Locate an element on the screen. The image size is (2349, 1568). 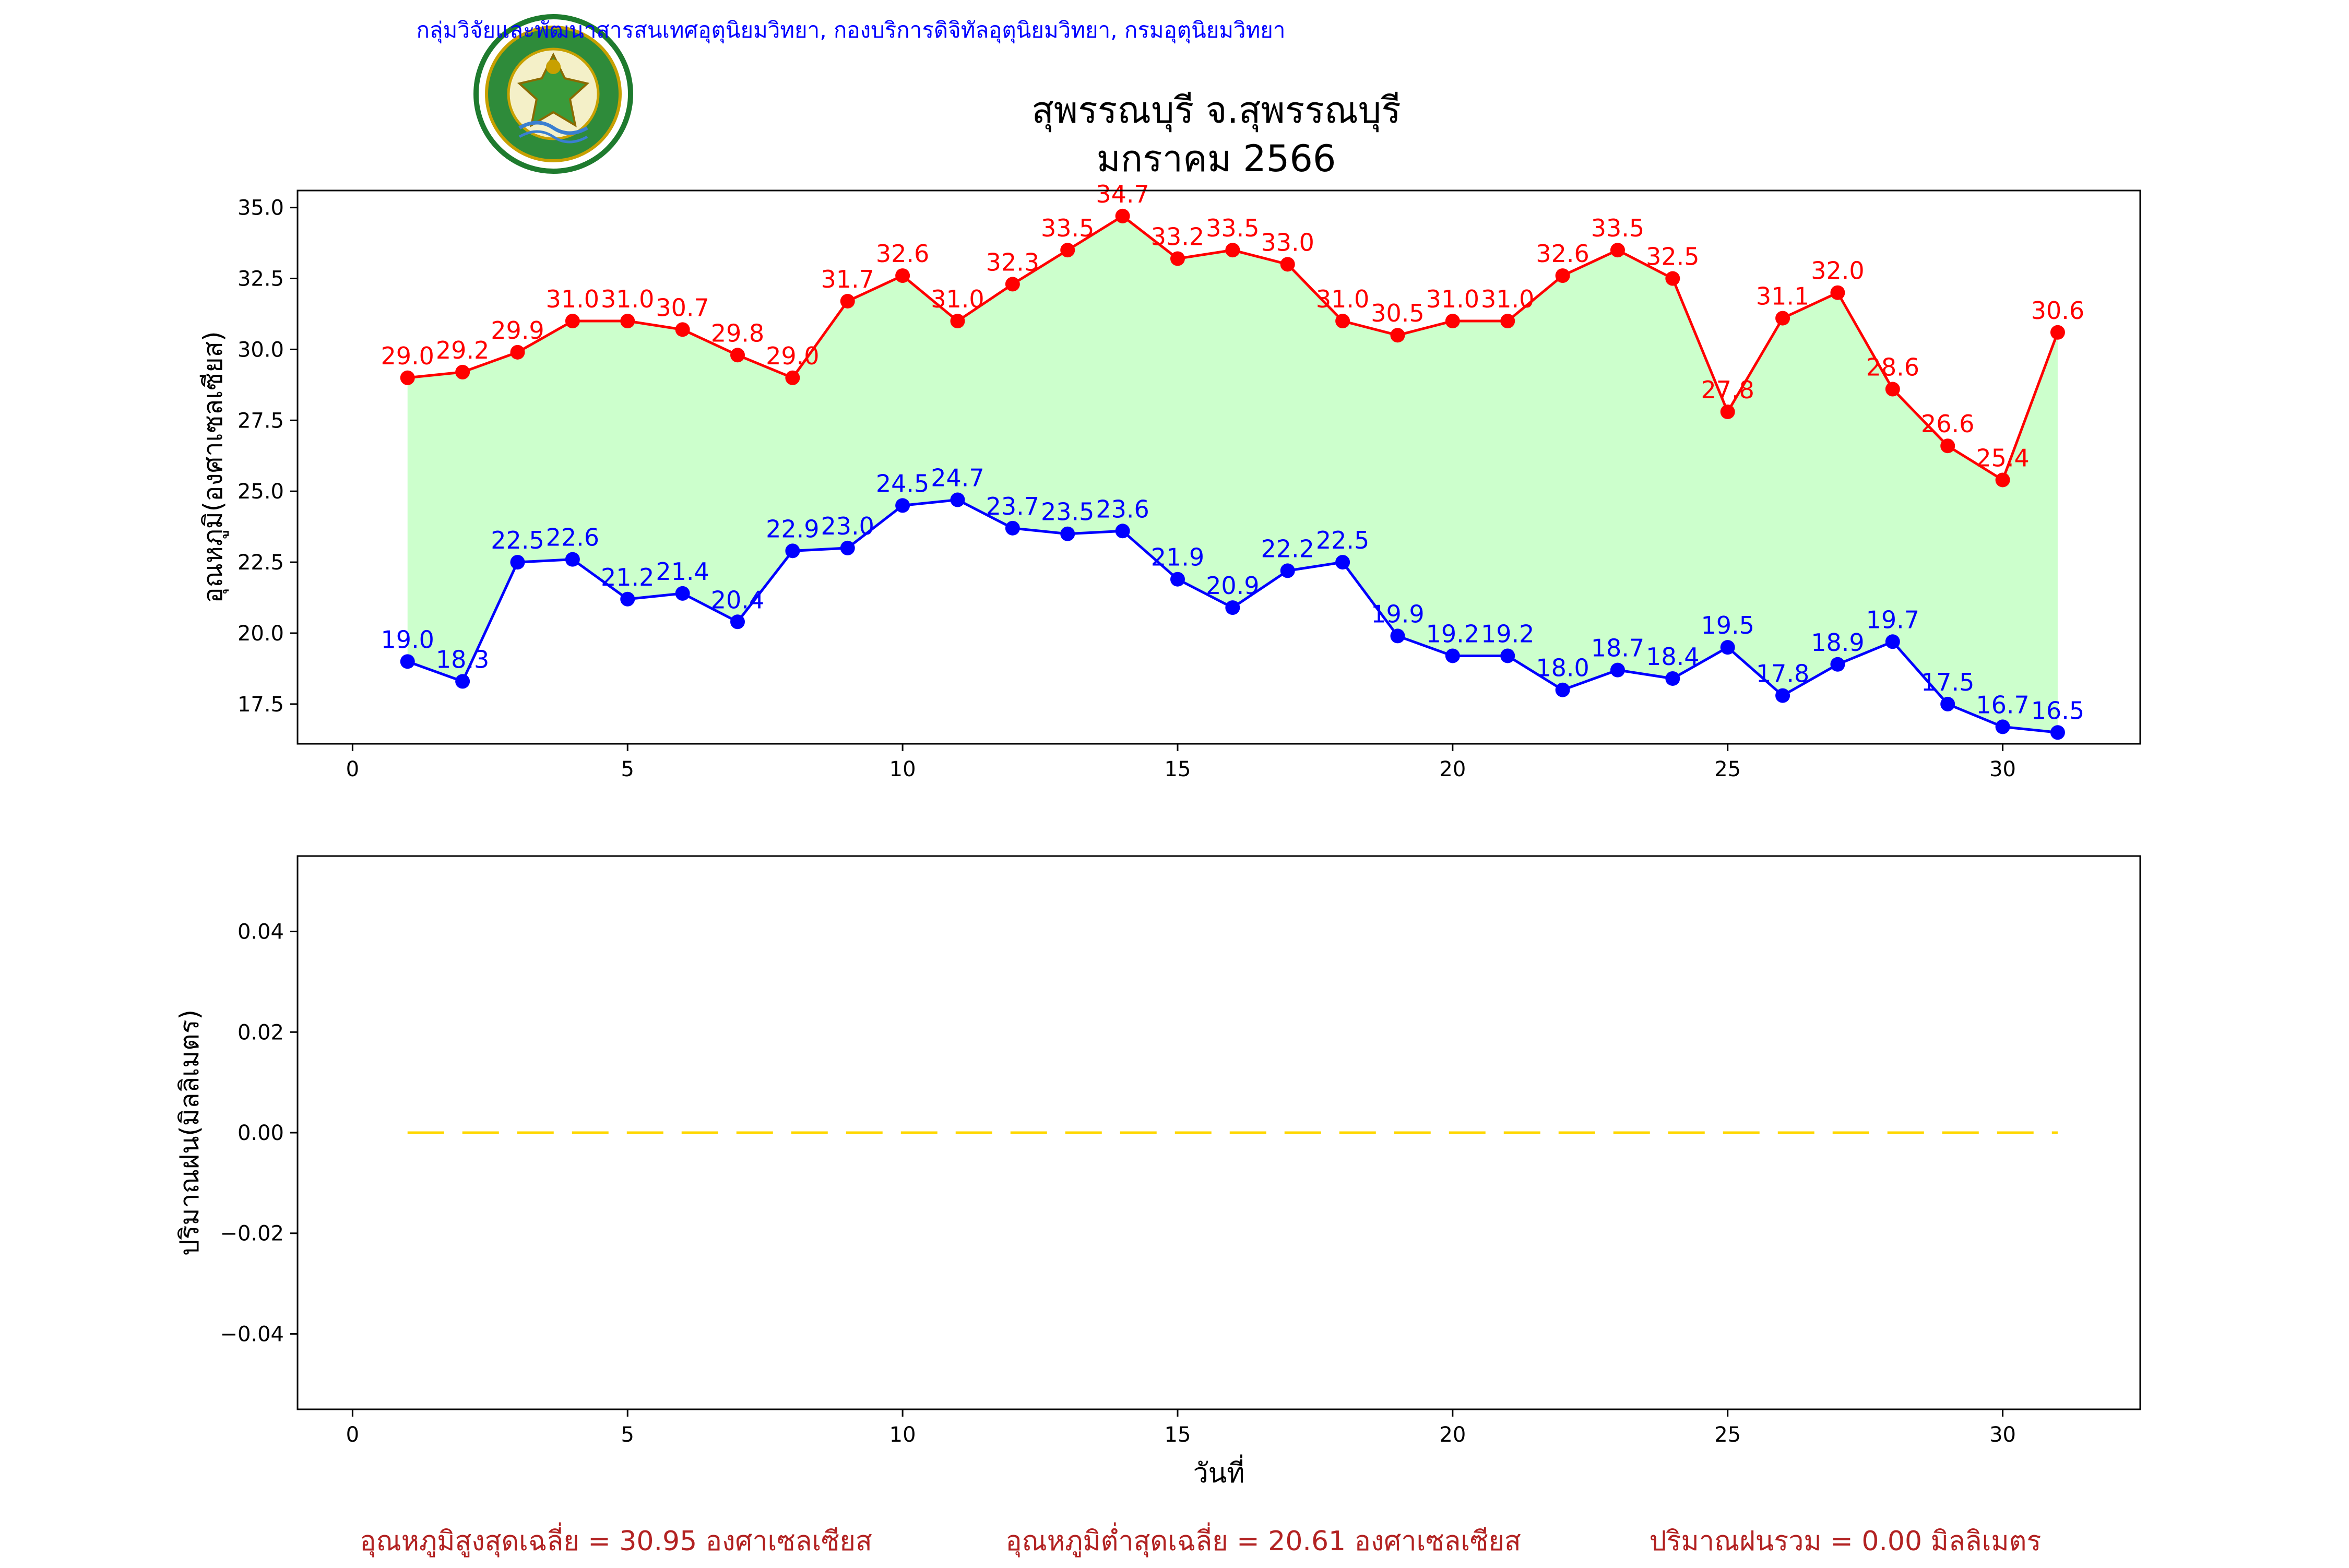
temperature-x-tick-label: 5 is located at coordinates (627, 769).